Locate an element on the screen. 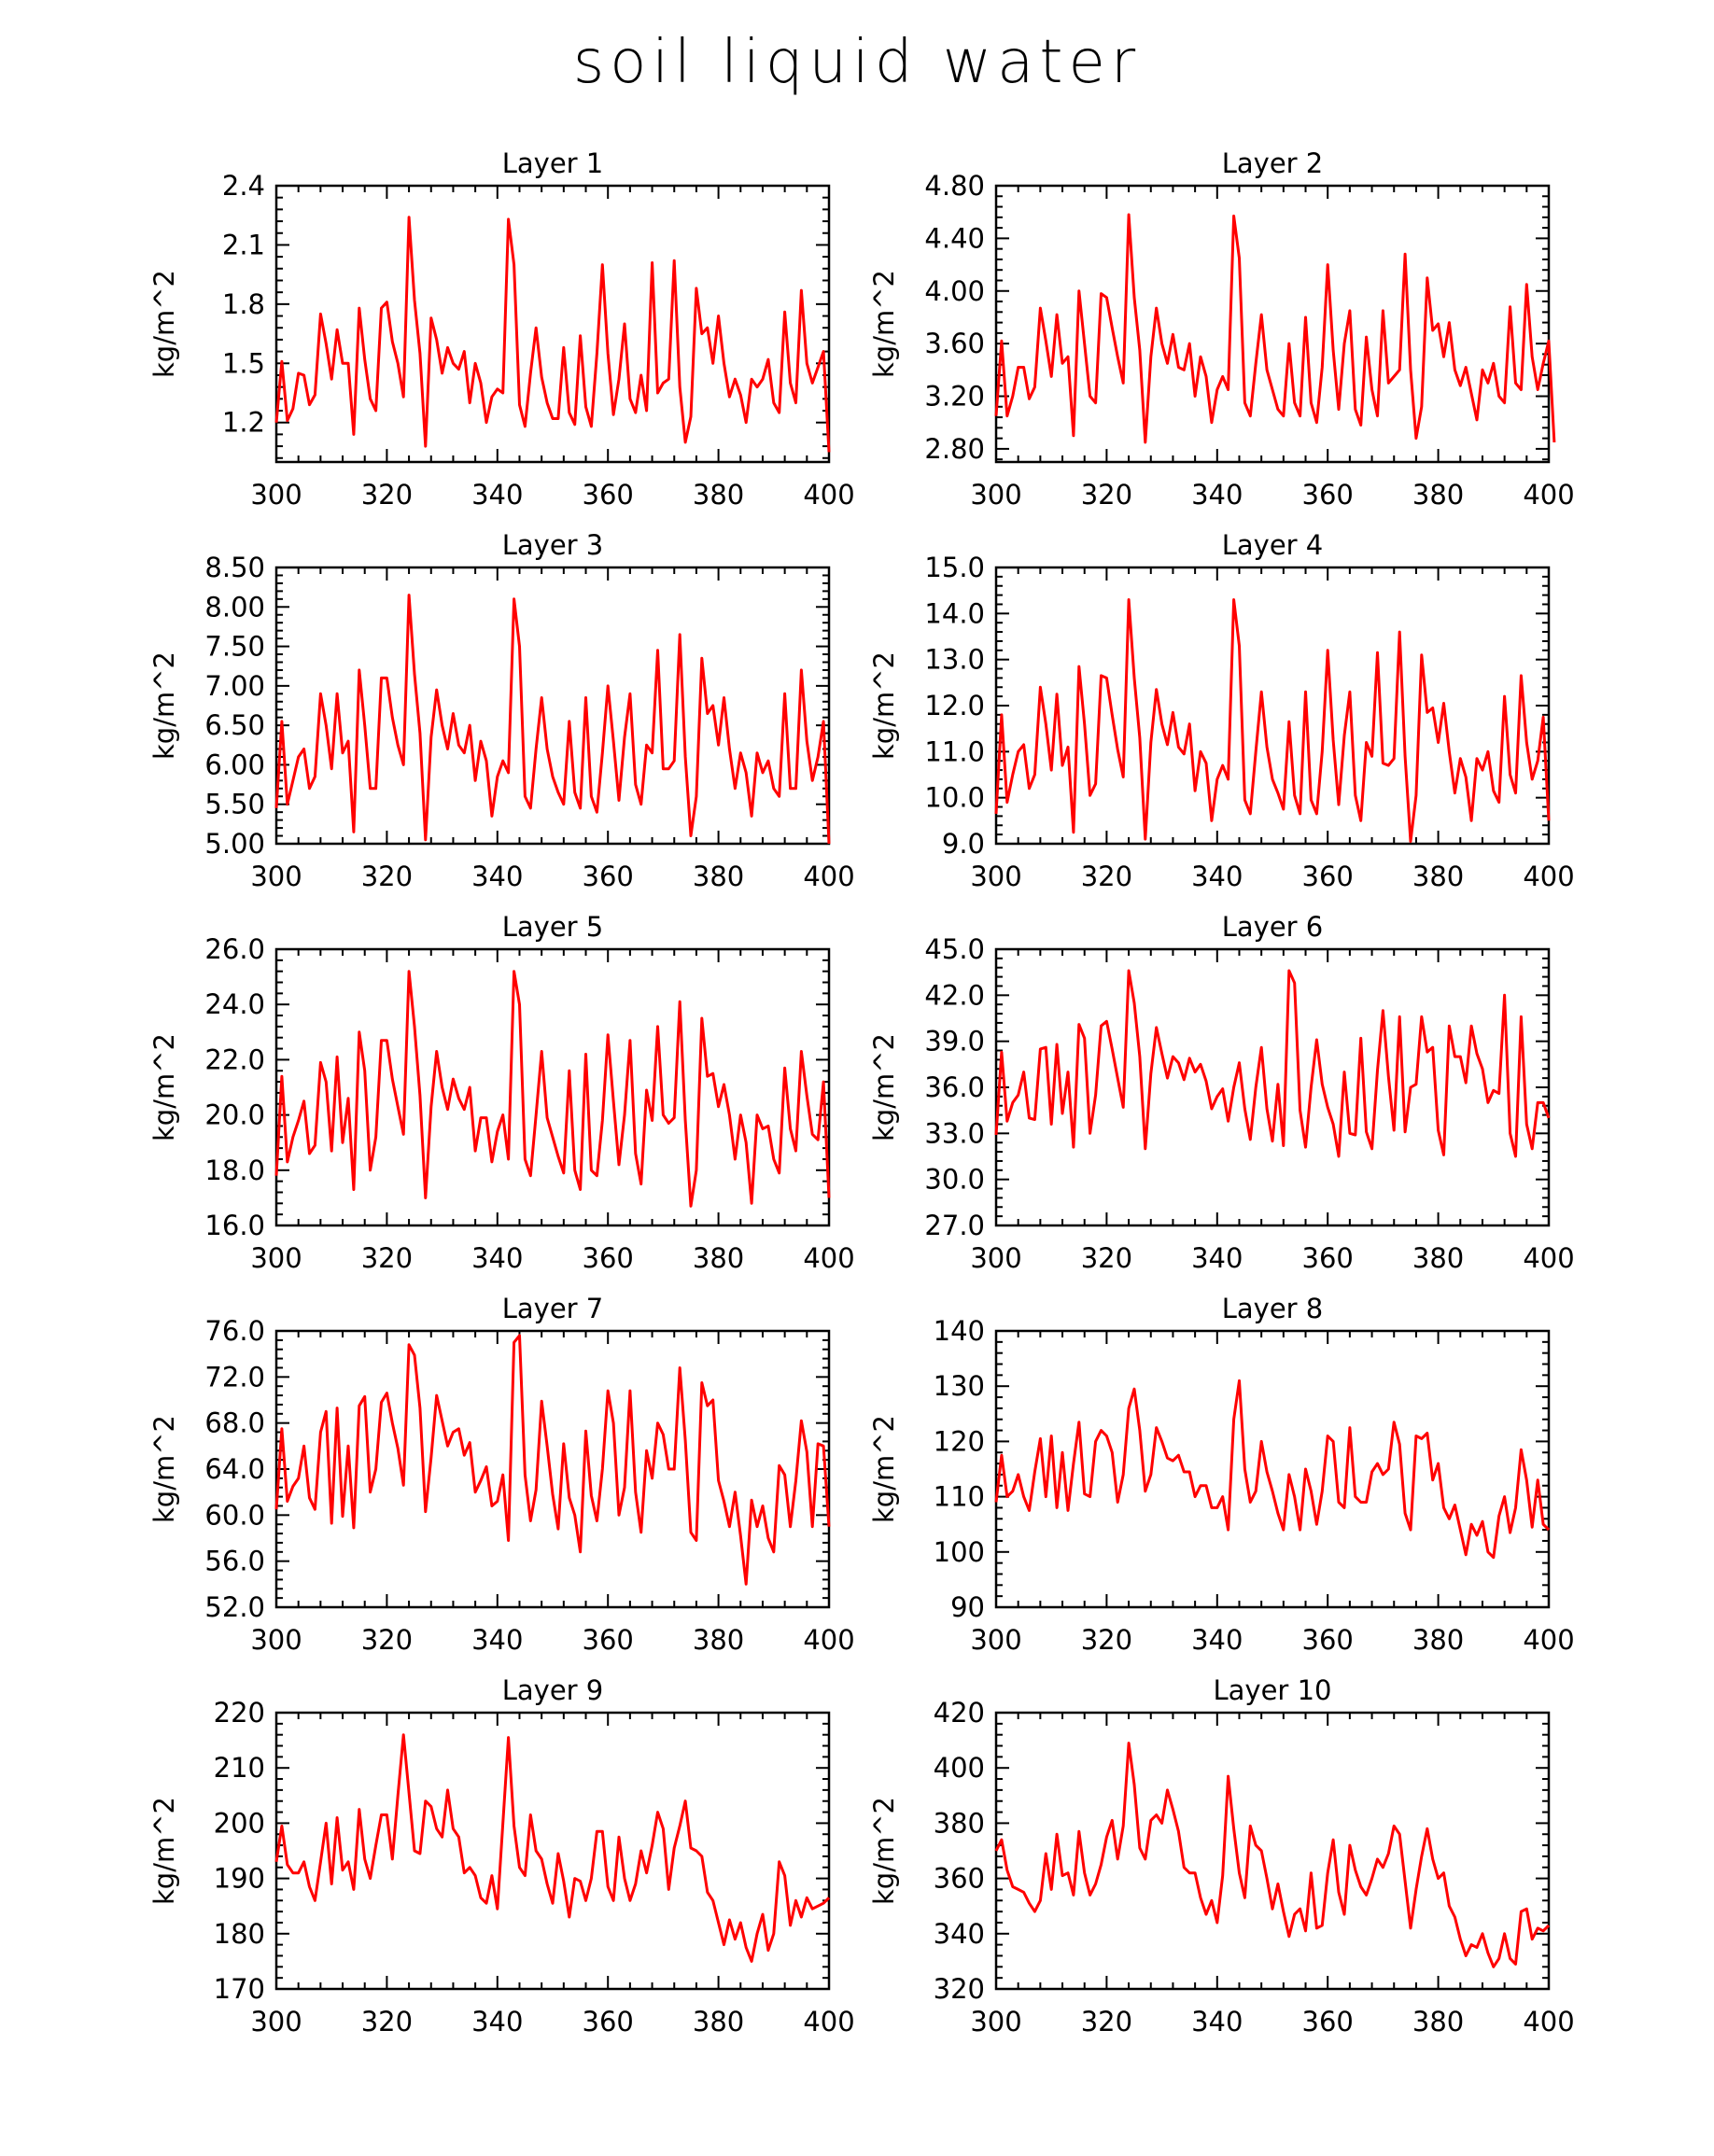 Image resolution: width=1714 pixels, height=2156 pixels. y-tick-label: 42.0 is located at coordinates (955, 995).